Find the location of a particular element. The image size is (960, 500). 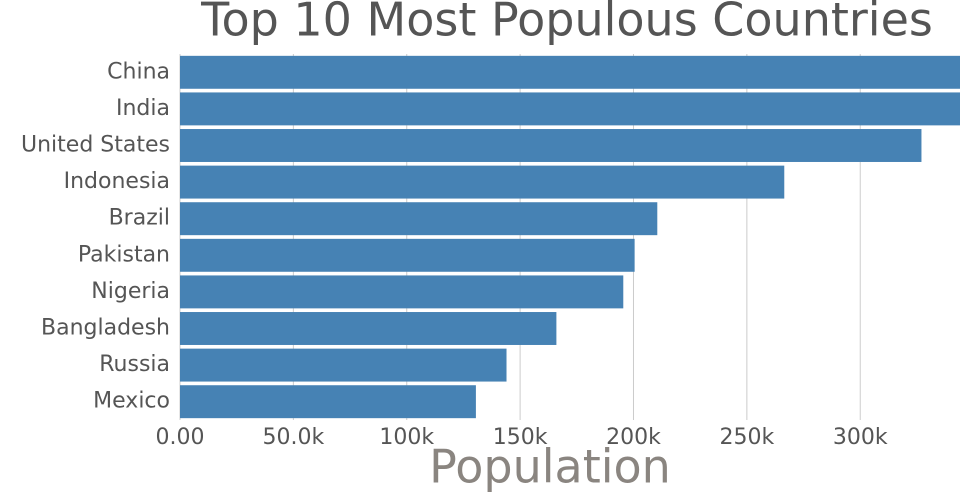

y-tick-label: Bangladesh is located at coordinates (105, 328).